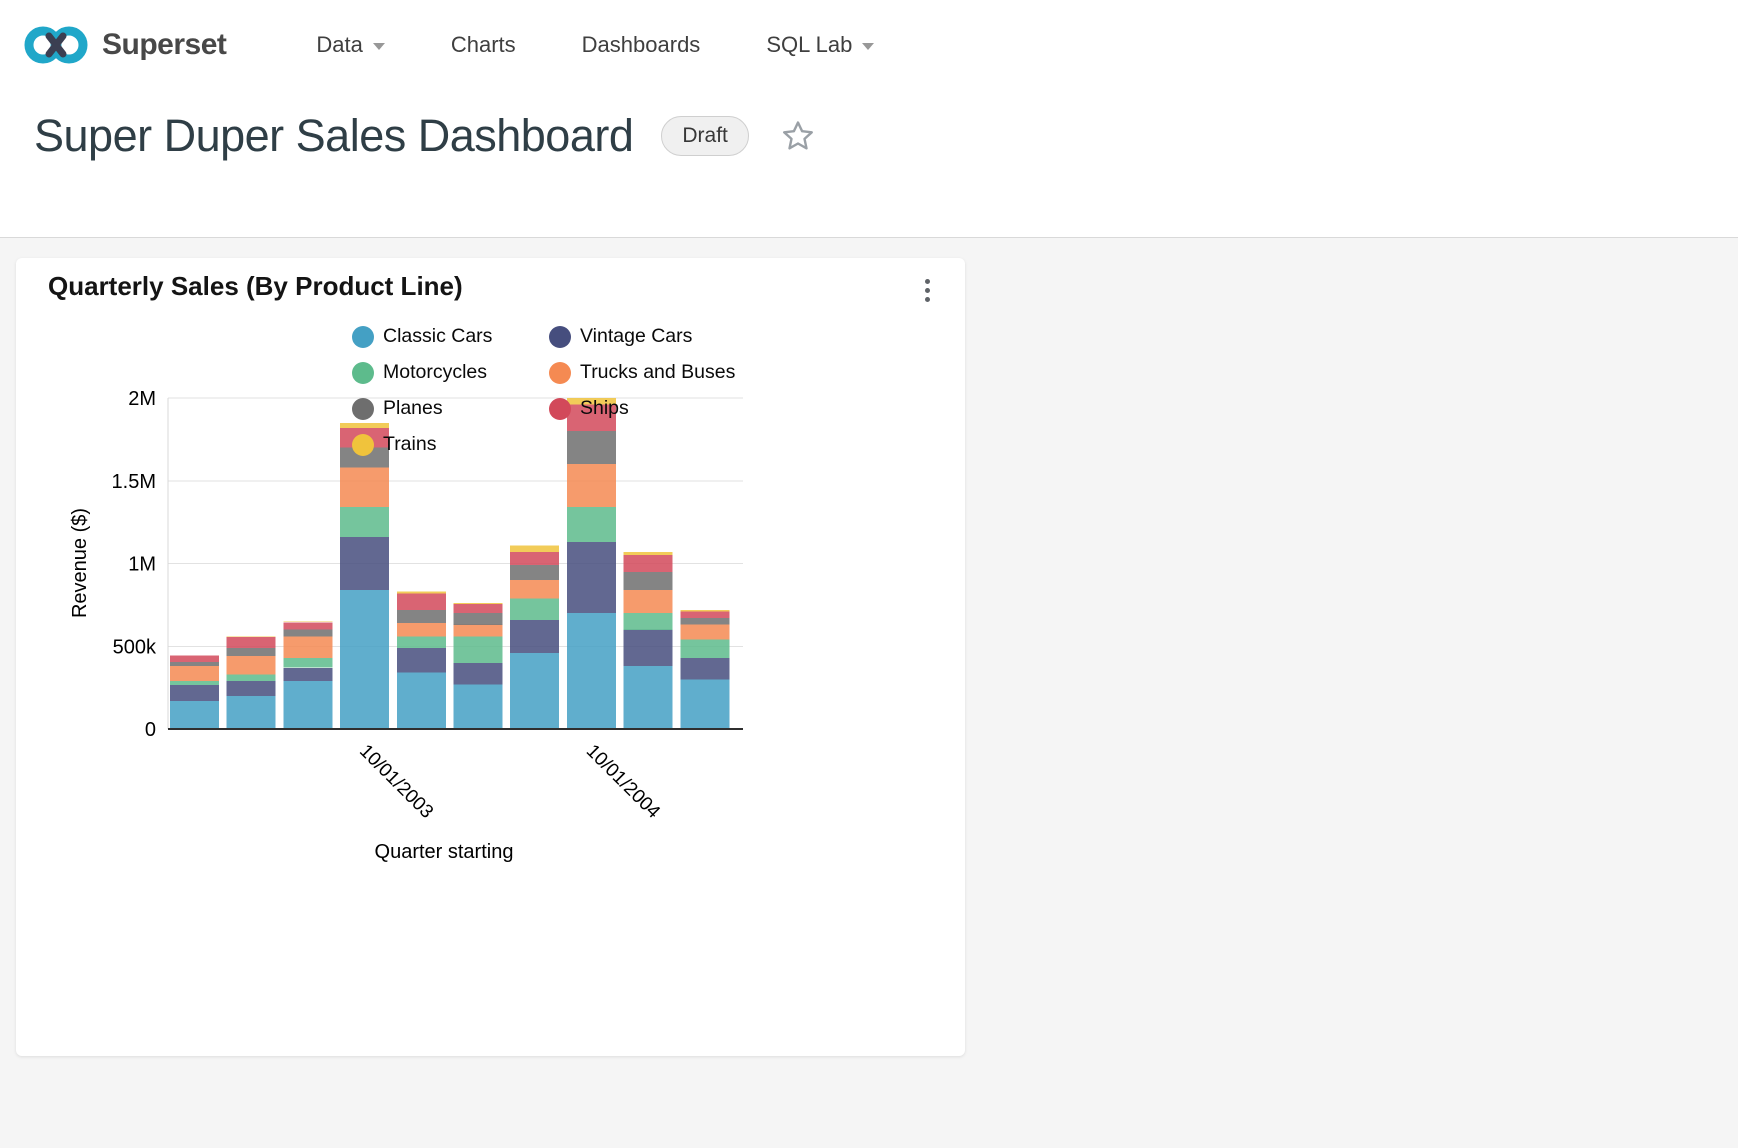 The height and width of the screenshot is (1148, 1738). What do you see at coordinates (869, 126) in the screenshot?
I see `page-header: Super Duper Sales Dashboard Draft` at bounding box center [869, 126].